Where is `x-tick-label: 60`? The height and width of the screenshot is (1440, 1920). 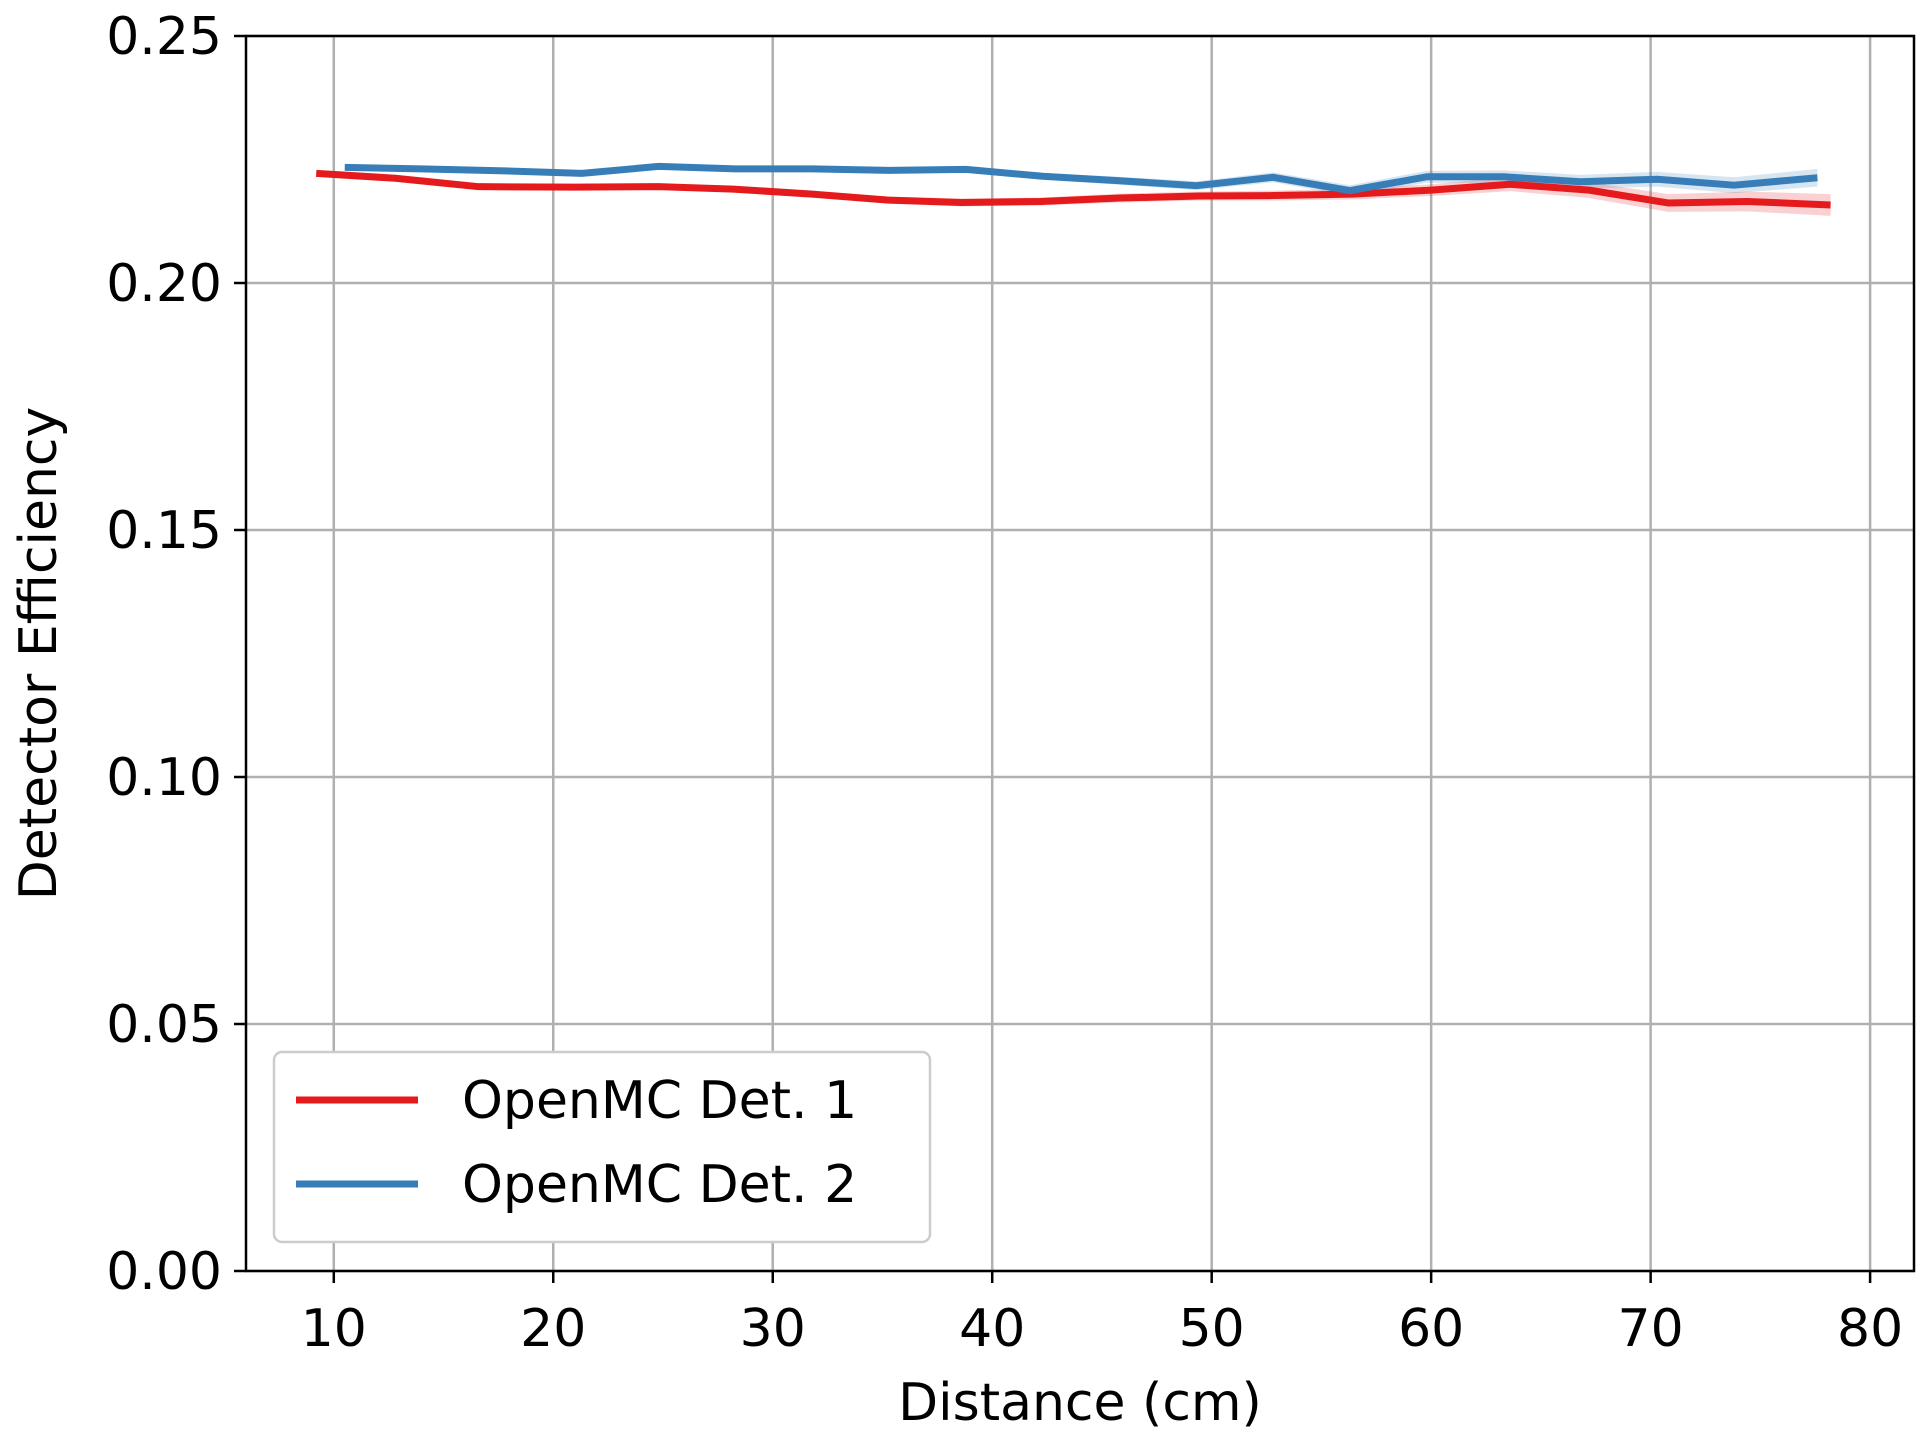
x-tick-label: 60 is located at coordinates (1431, 1329).